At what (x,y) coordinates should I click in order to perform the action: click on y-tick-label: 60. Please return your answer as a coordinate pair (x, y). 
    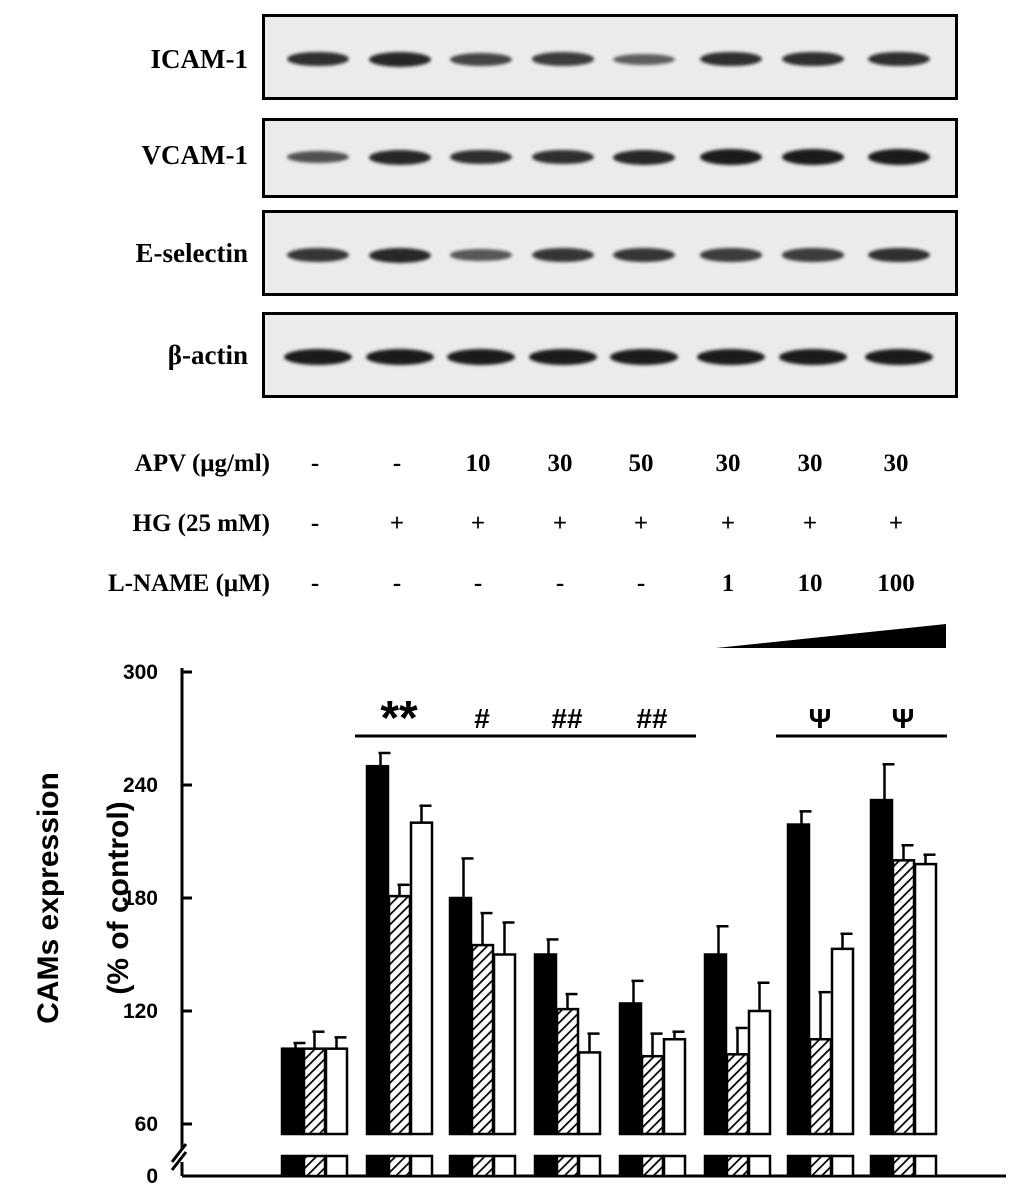
    Looking at the image, I should click on (146, 1124).